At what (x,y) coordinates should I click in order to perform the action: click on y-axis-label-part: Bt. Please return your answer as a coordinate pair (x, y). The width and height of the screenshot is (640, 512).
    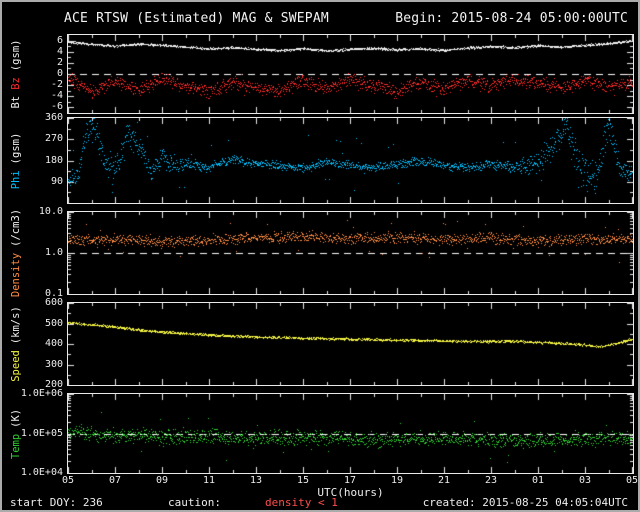
    Looking at the image, I should click on (16, 102).